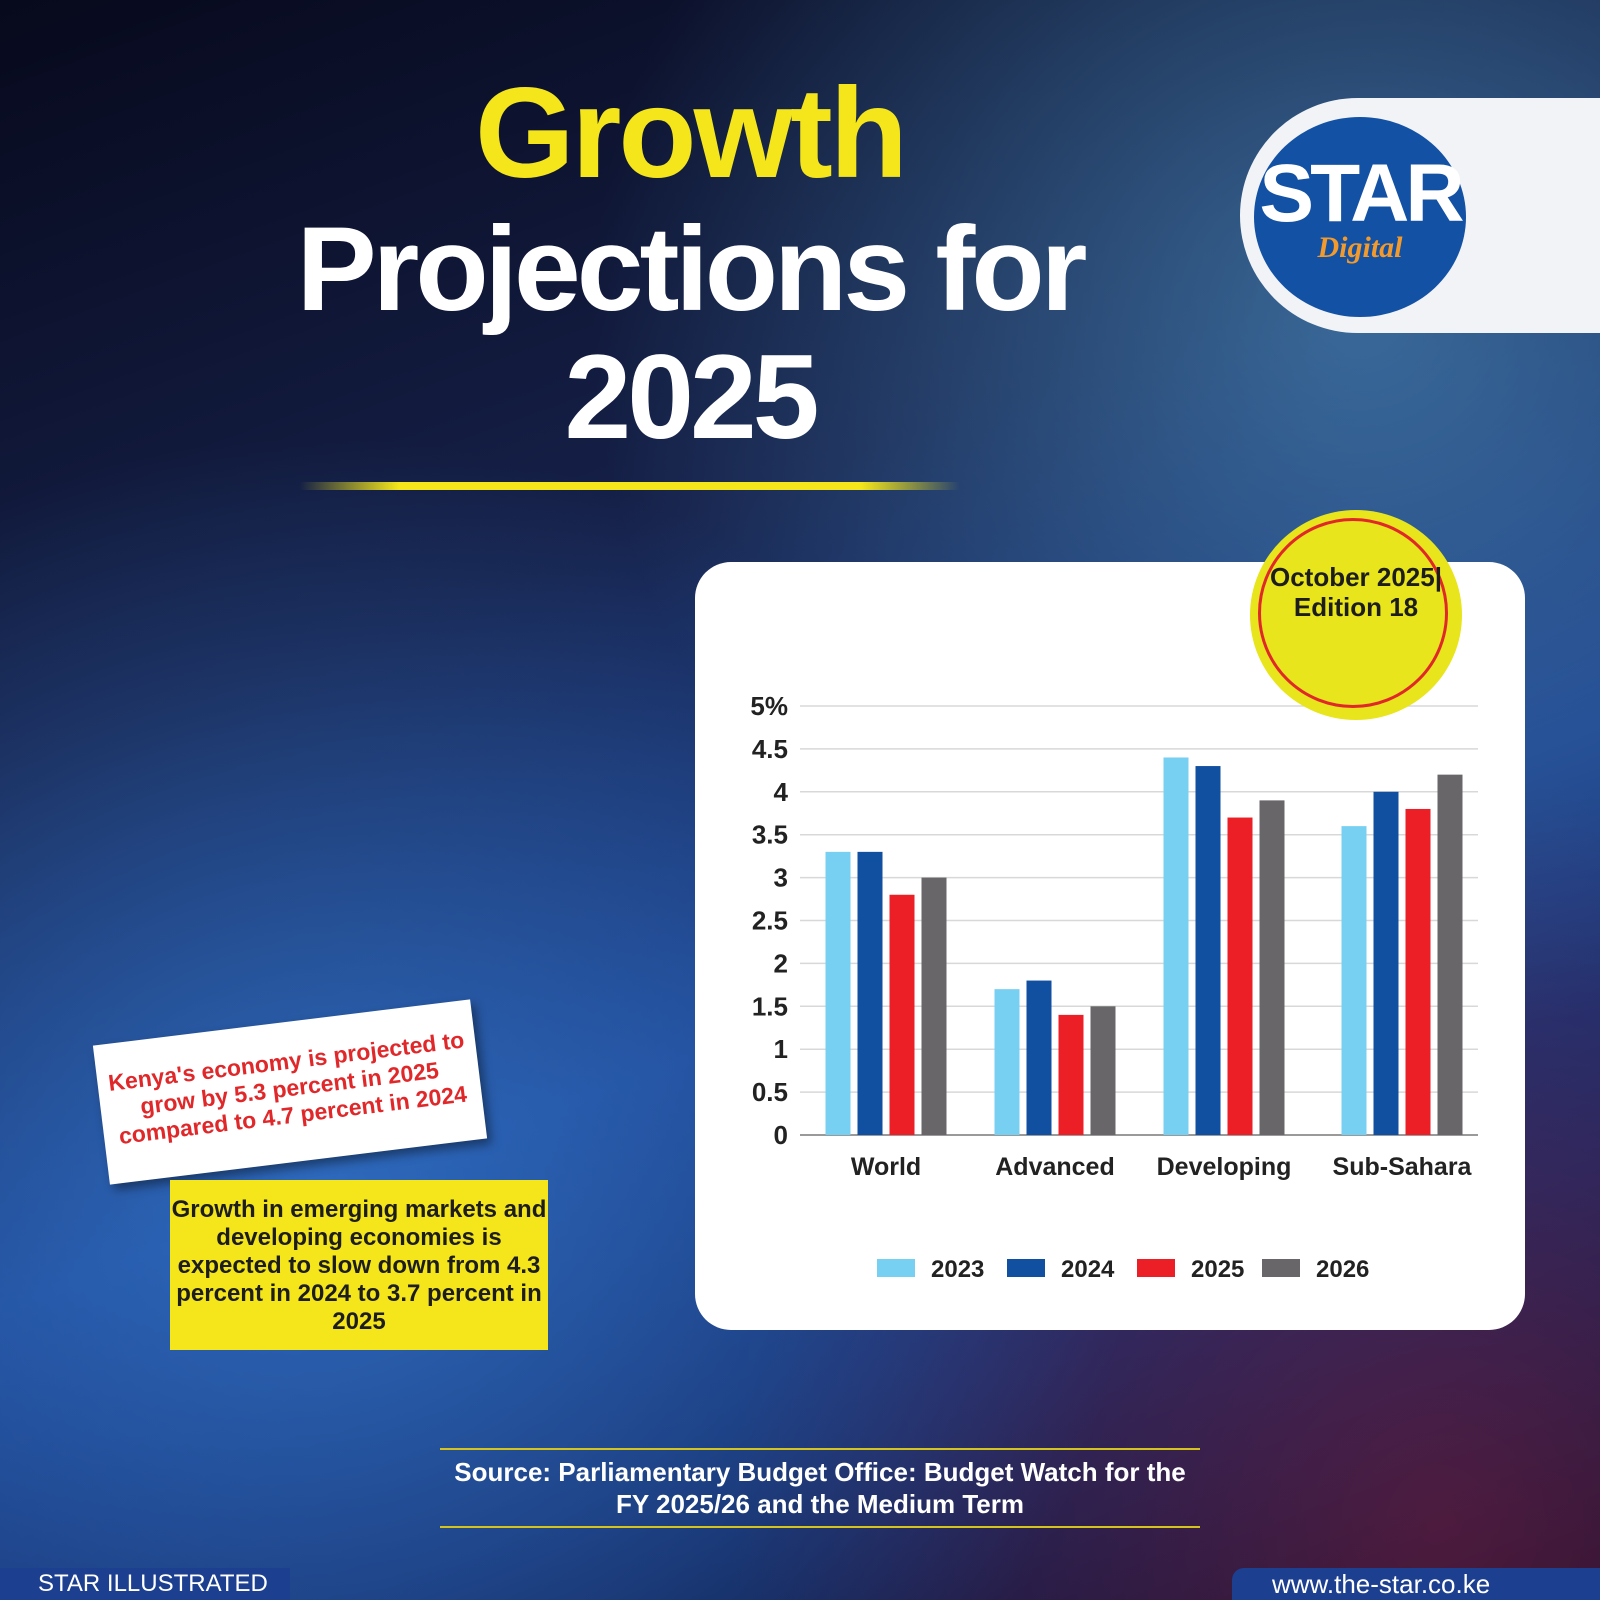 This screenshot has height=1600, width=1600. I want to click on y-tick-label: 2, so click(781, 963).